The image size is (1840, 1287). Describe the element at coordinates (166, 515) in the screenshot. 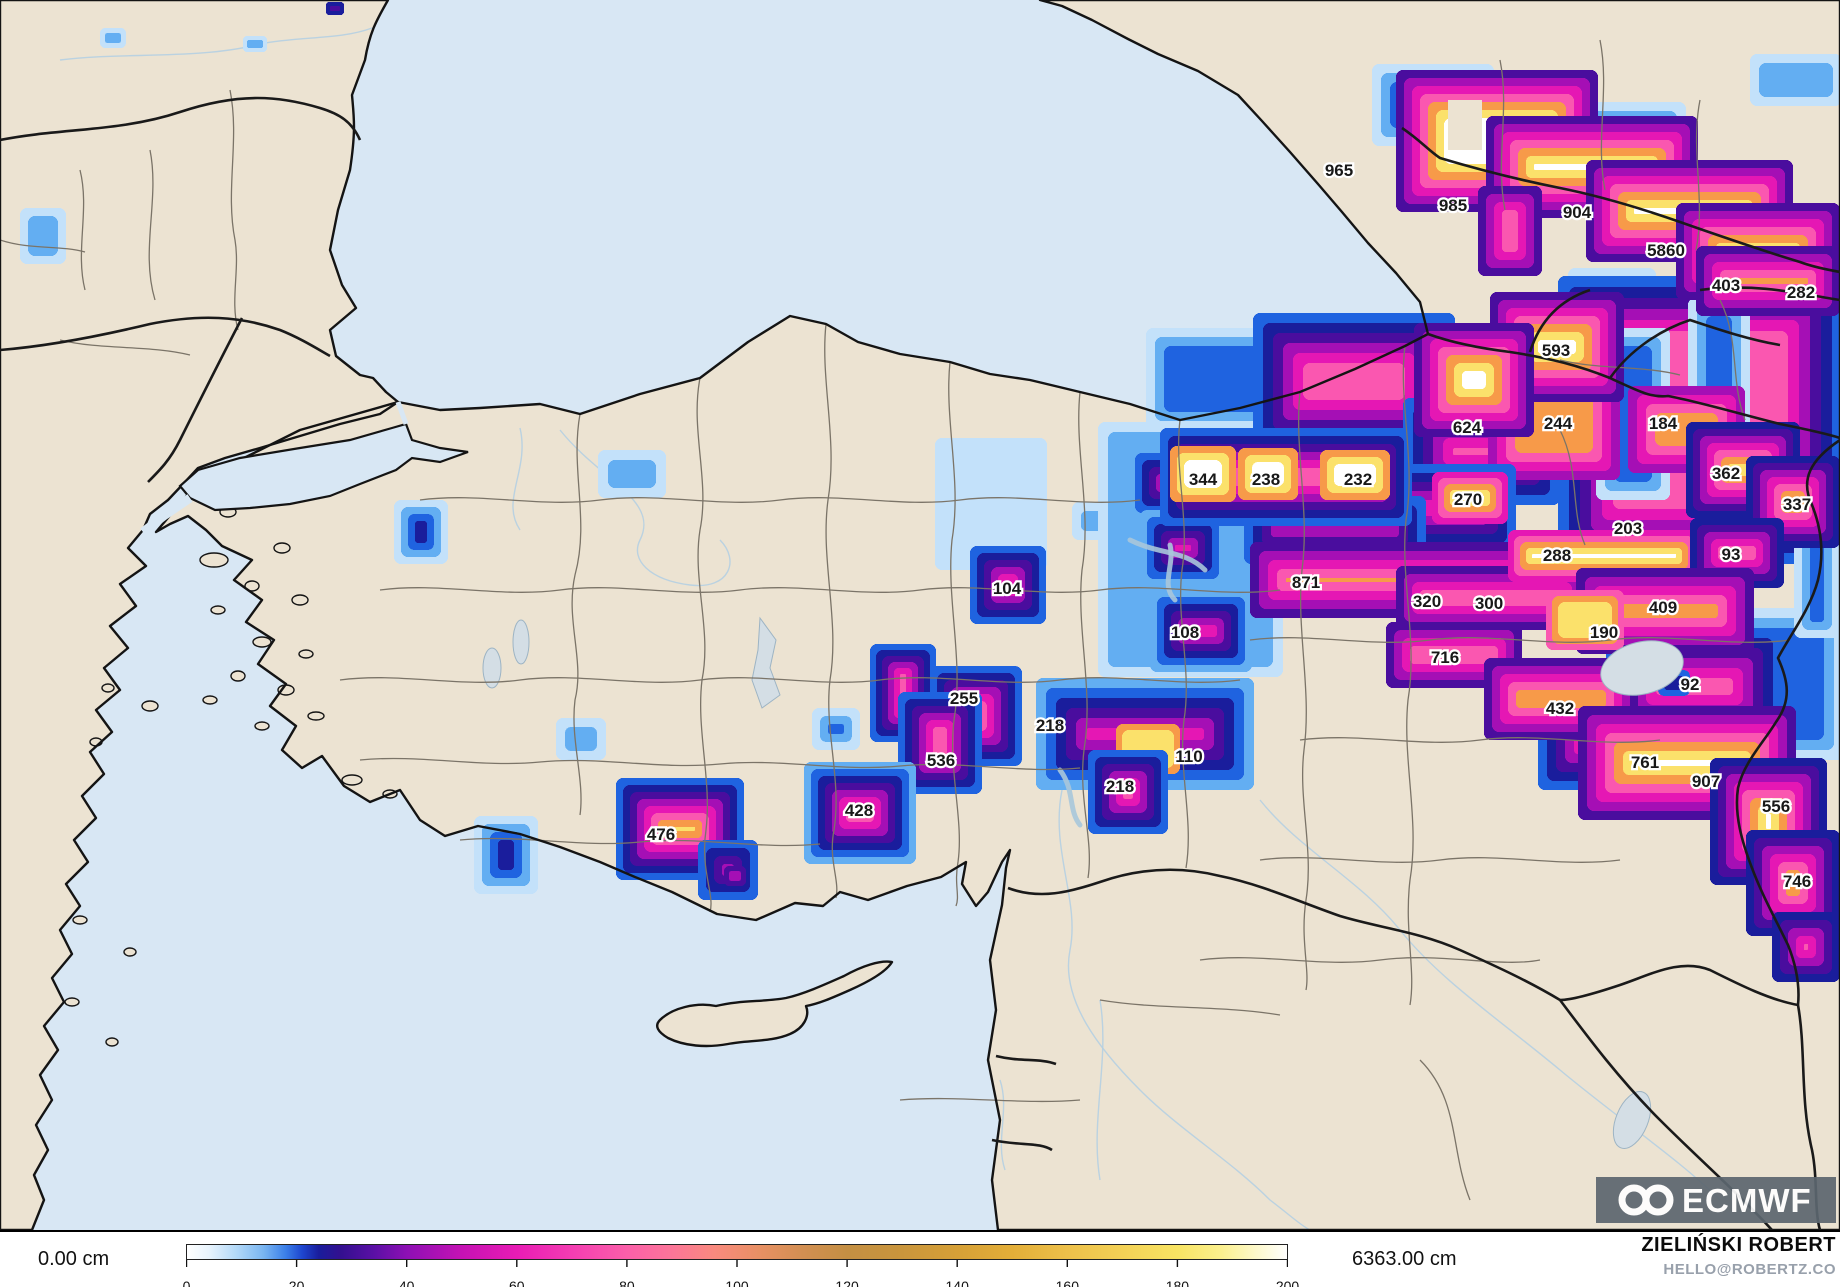

I see `dardanelles-strait` at that location.